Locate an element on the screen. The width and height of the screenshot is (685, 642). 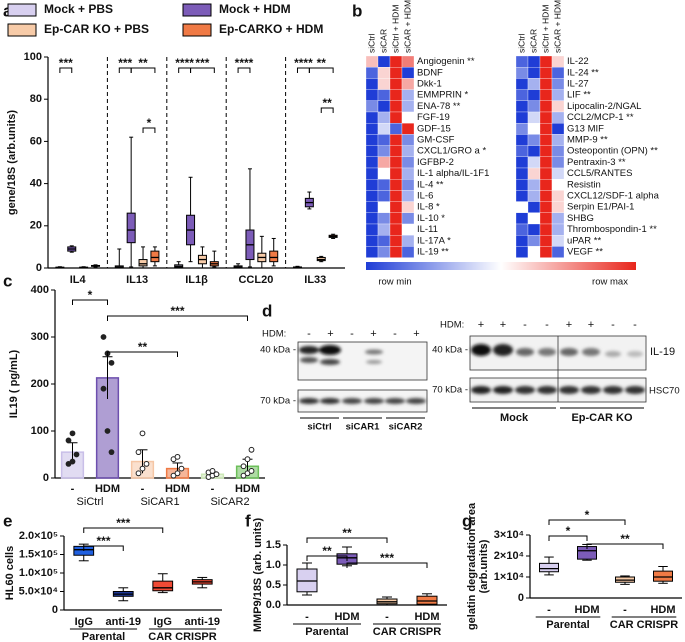
x-tick-label: - is located at coordinates (213, 489).